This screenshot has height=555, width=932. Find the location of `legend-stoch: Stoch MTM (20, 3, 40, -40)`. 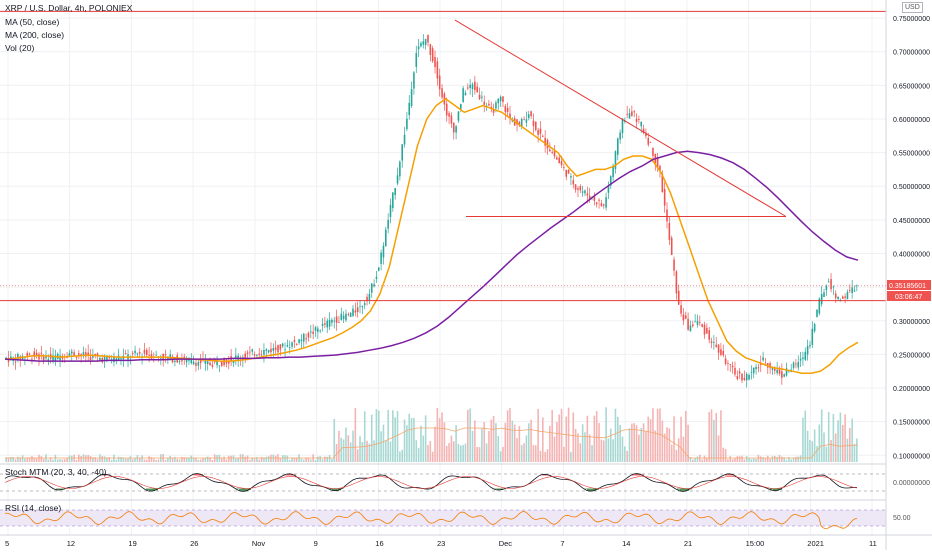

legend-stoch: Stoch MTM (20, 3, 40, -40) is located at coordinates (56, 472).